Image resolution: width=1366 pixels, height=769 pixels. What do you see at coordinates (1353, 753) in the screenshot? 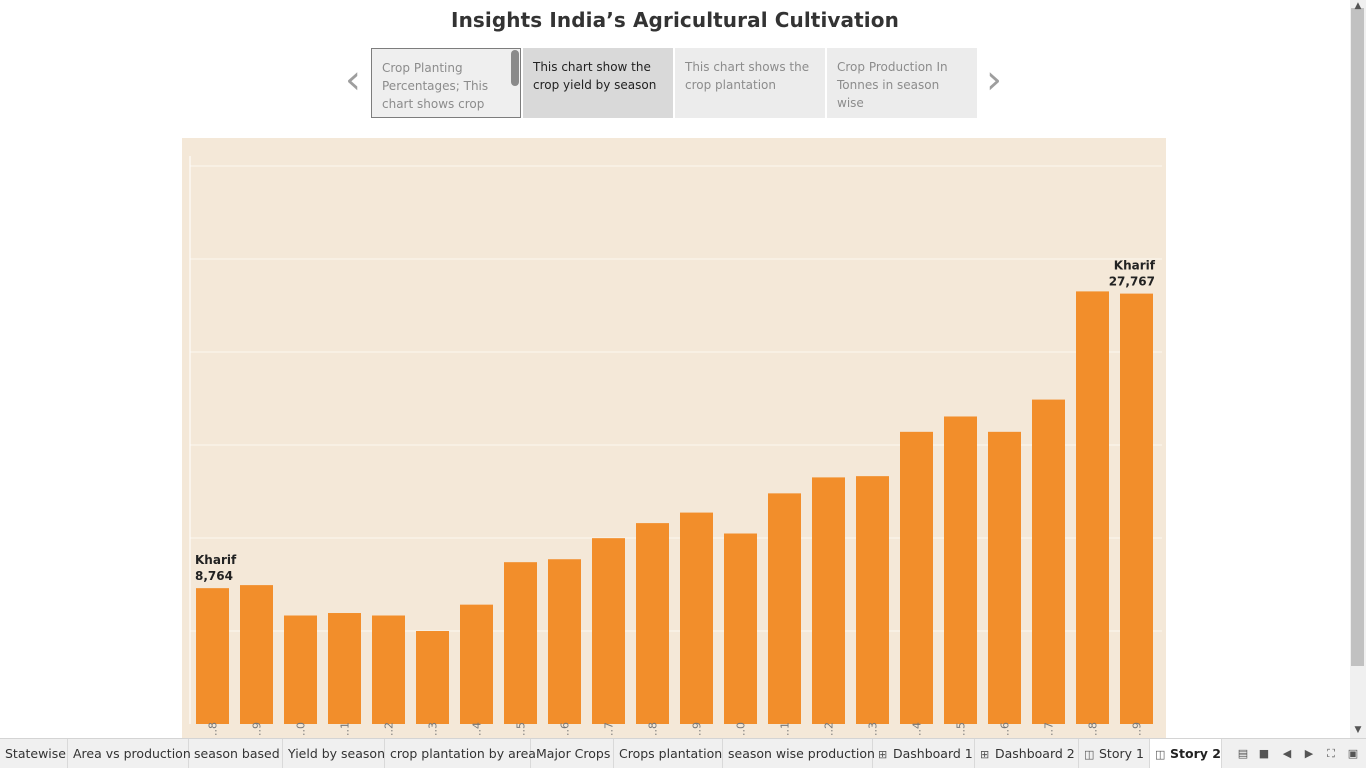
I see `present-icon: ▣` at bounding box center [1353, 753].